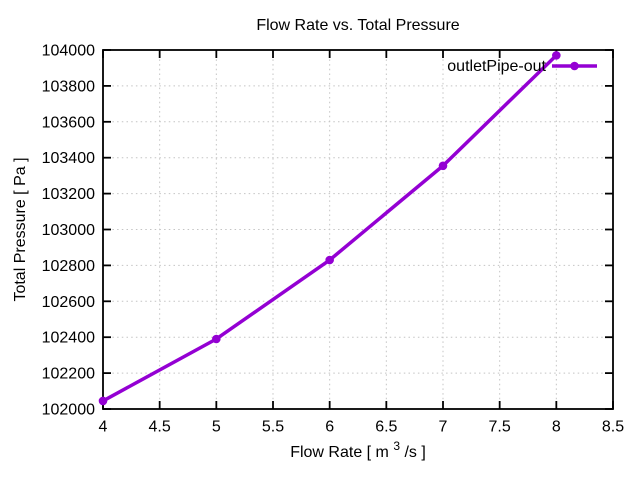 The width and height of the screenshot is (640, 485). Describe the element at coordinates (443, 427) in the screenshot. I see `x-tick-label: 7` at that location.